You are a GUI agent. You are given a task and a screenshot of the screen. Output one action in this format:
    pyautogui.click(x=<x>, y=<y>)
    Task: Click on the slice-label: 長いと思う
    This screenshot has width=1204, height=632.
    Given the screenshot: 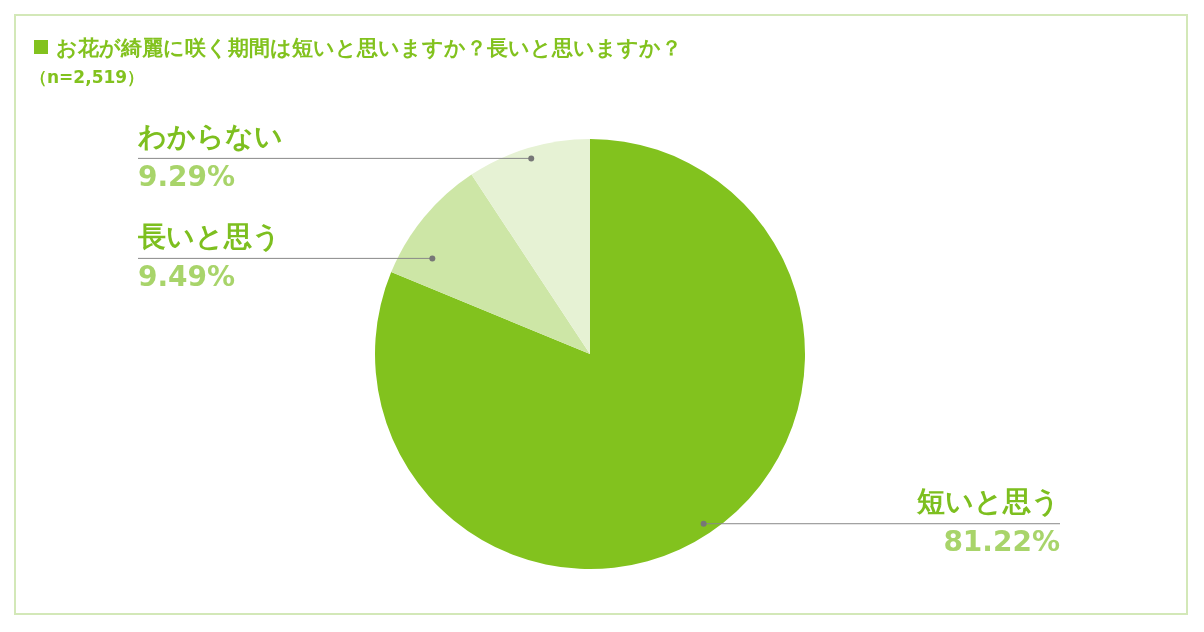 What is the action you would take?
    pyautogui.click(x=209, y=236)
    